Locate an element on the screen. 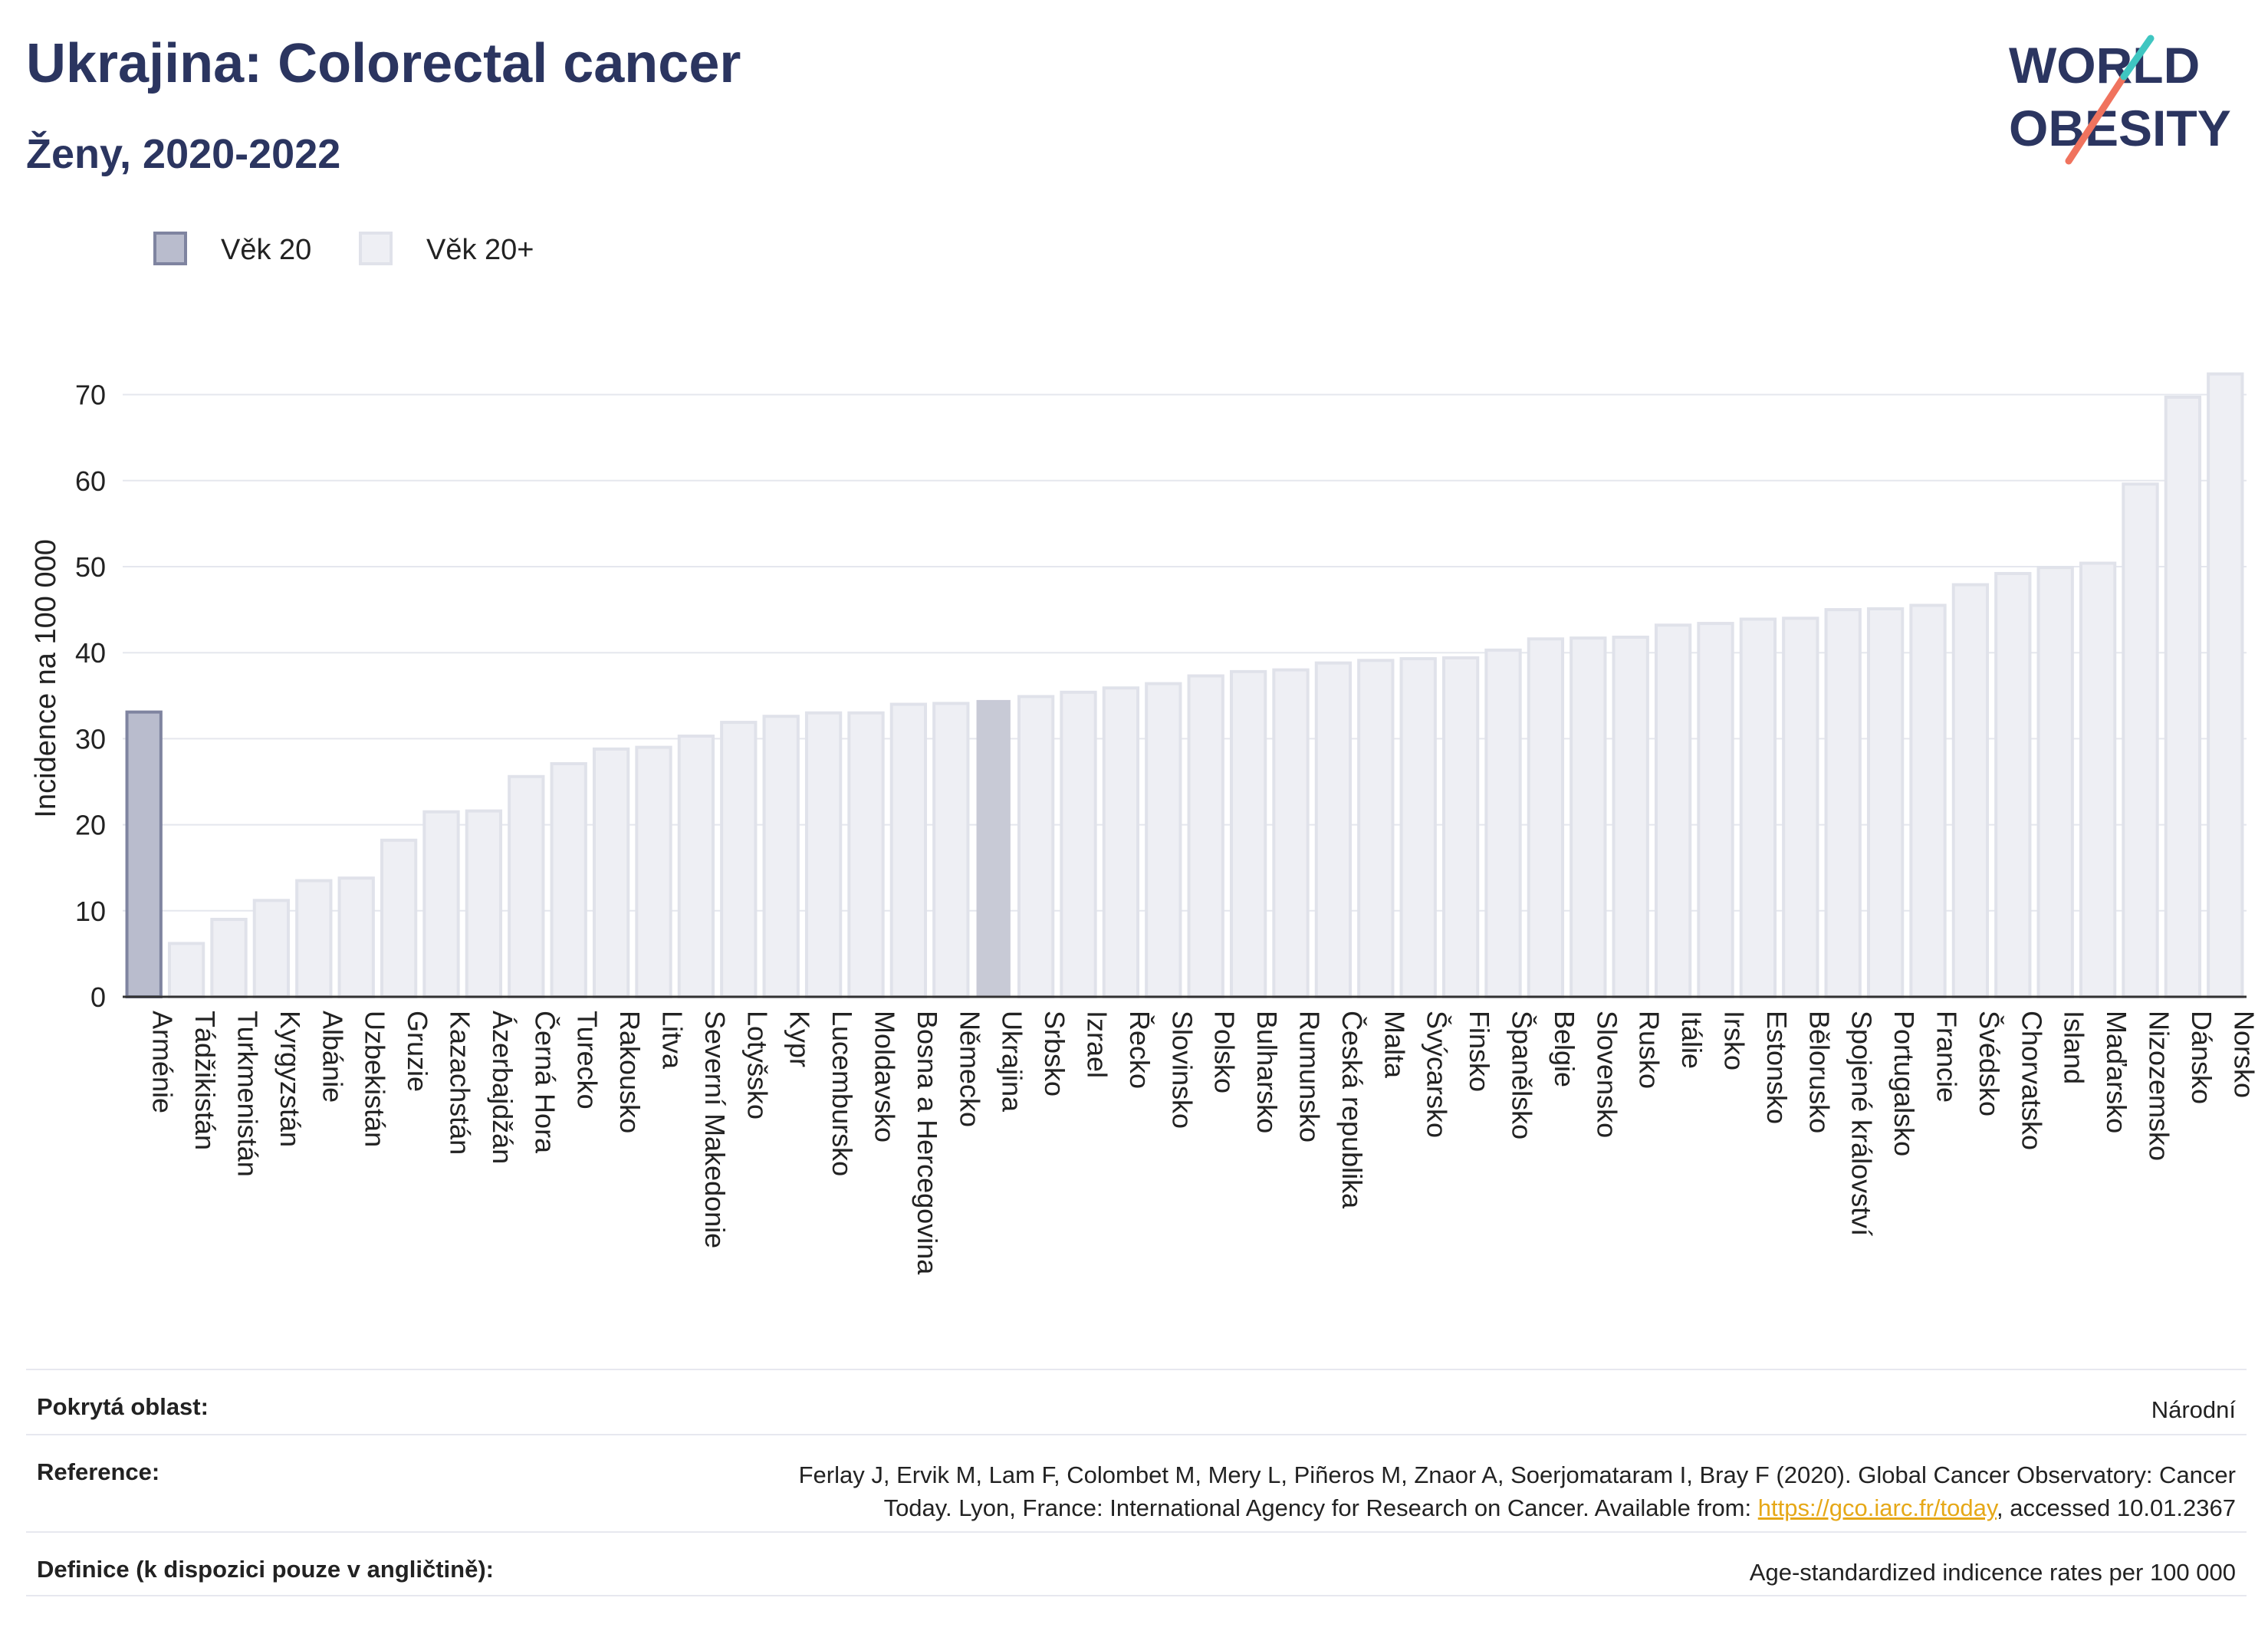  reference-link: https://gco.iarc.fr/today is located at coordinates (1877, 1508).